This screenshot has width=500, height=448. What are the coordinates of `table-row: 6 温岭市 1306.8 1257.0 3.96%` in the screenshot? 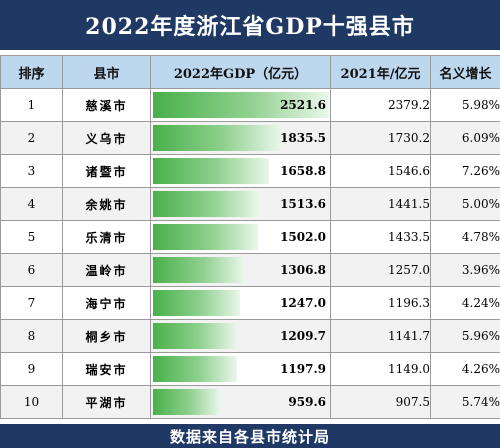 It's located at (250, 270).